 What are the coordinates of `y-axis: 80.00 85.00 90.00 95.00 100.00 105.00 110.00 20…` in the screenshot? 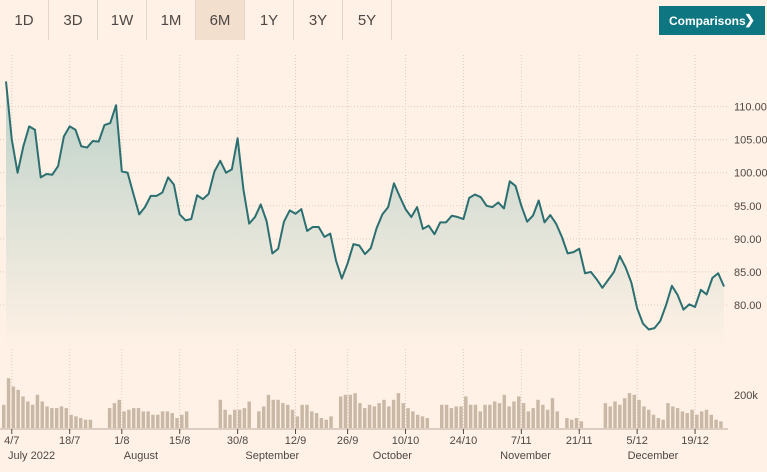 It's located at (750, 252).